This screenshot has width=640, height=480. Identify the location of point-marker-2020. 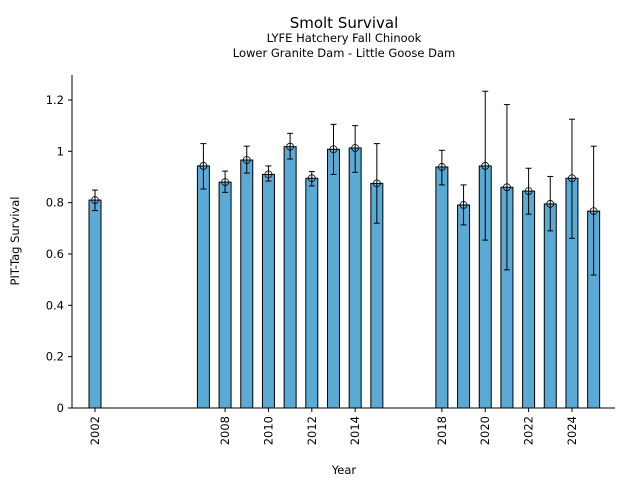
(485, 166).